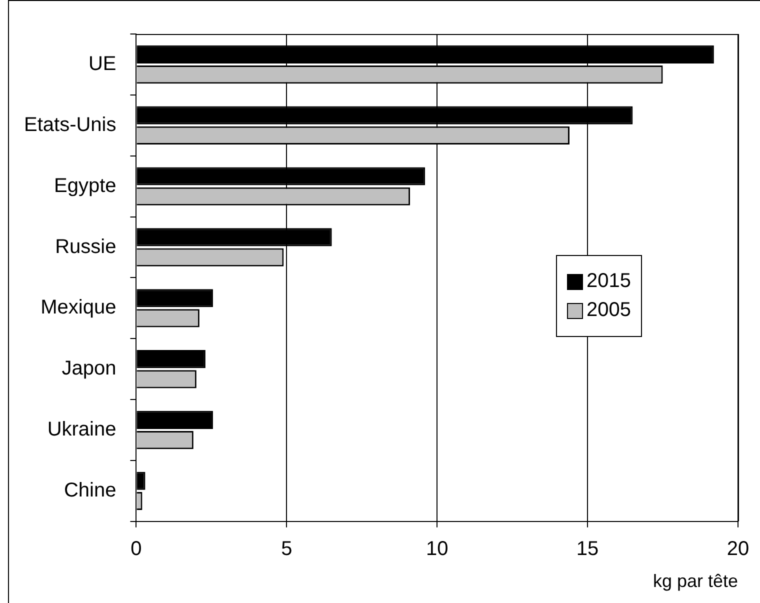  What do you see at coordinates (608, 281) in the screenshot?
I see `legend-label: 2015` at bounding box center [608, 281].